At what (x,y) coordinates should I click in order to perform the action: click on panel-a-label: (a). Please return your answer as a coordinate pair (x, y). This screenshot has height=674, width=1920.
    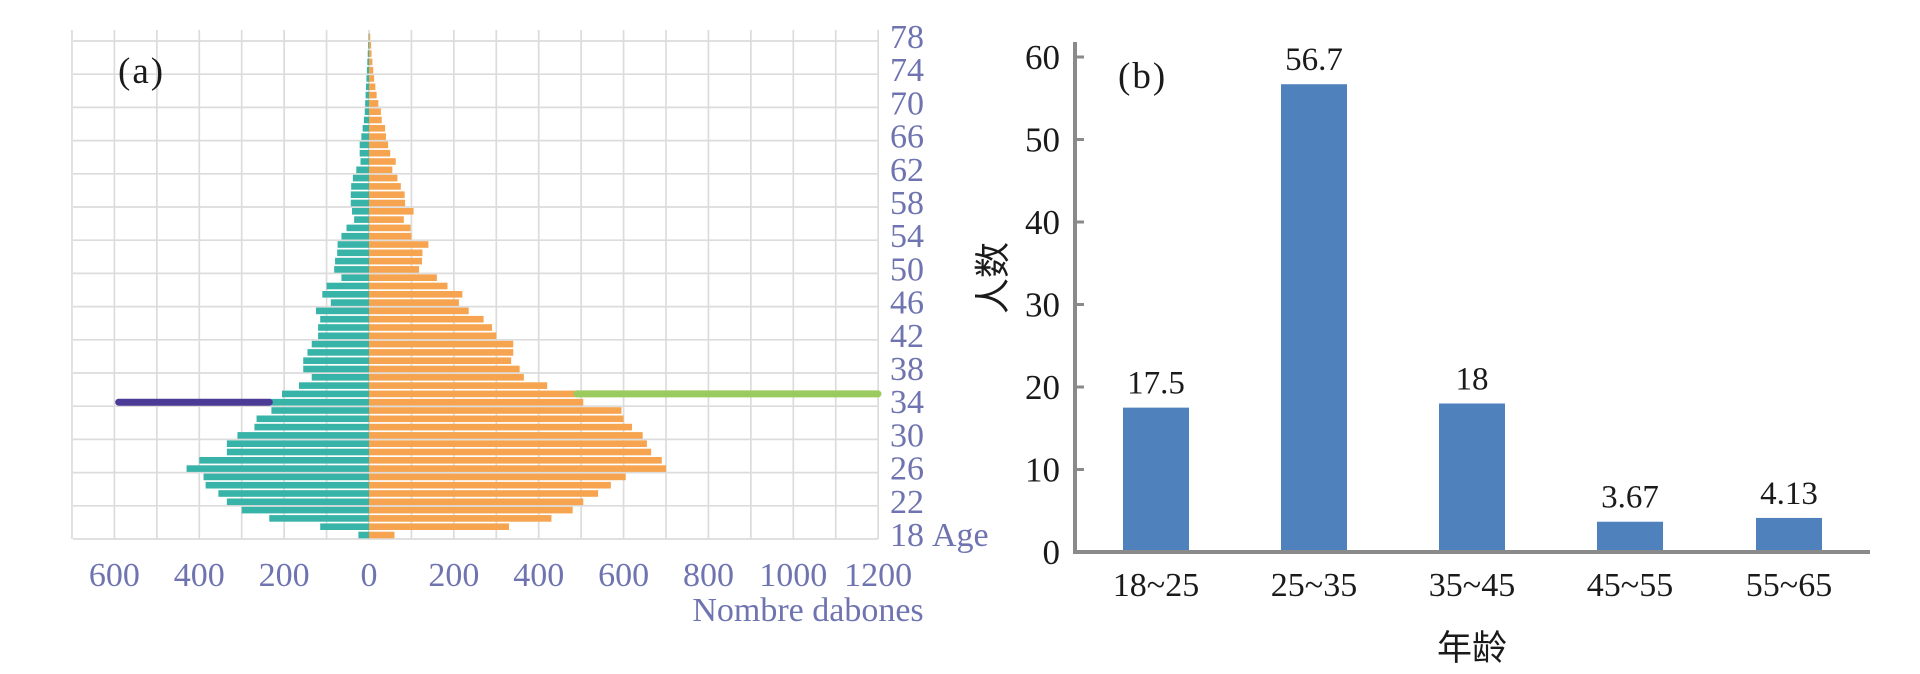
    Looking at the image, I should click on (142, 71).